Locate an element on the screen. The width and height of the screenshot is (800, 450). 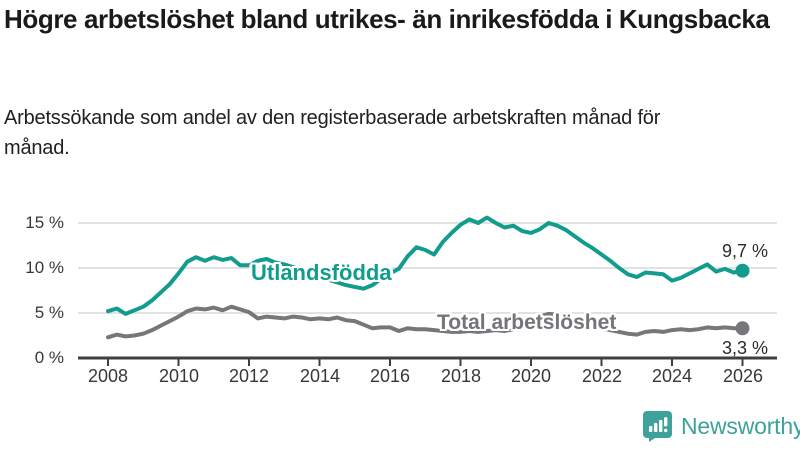
x-tick-label-2020: 2020 is located at coordinates (531, 376).